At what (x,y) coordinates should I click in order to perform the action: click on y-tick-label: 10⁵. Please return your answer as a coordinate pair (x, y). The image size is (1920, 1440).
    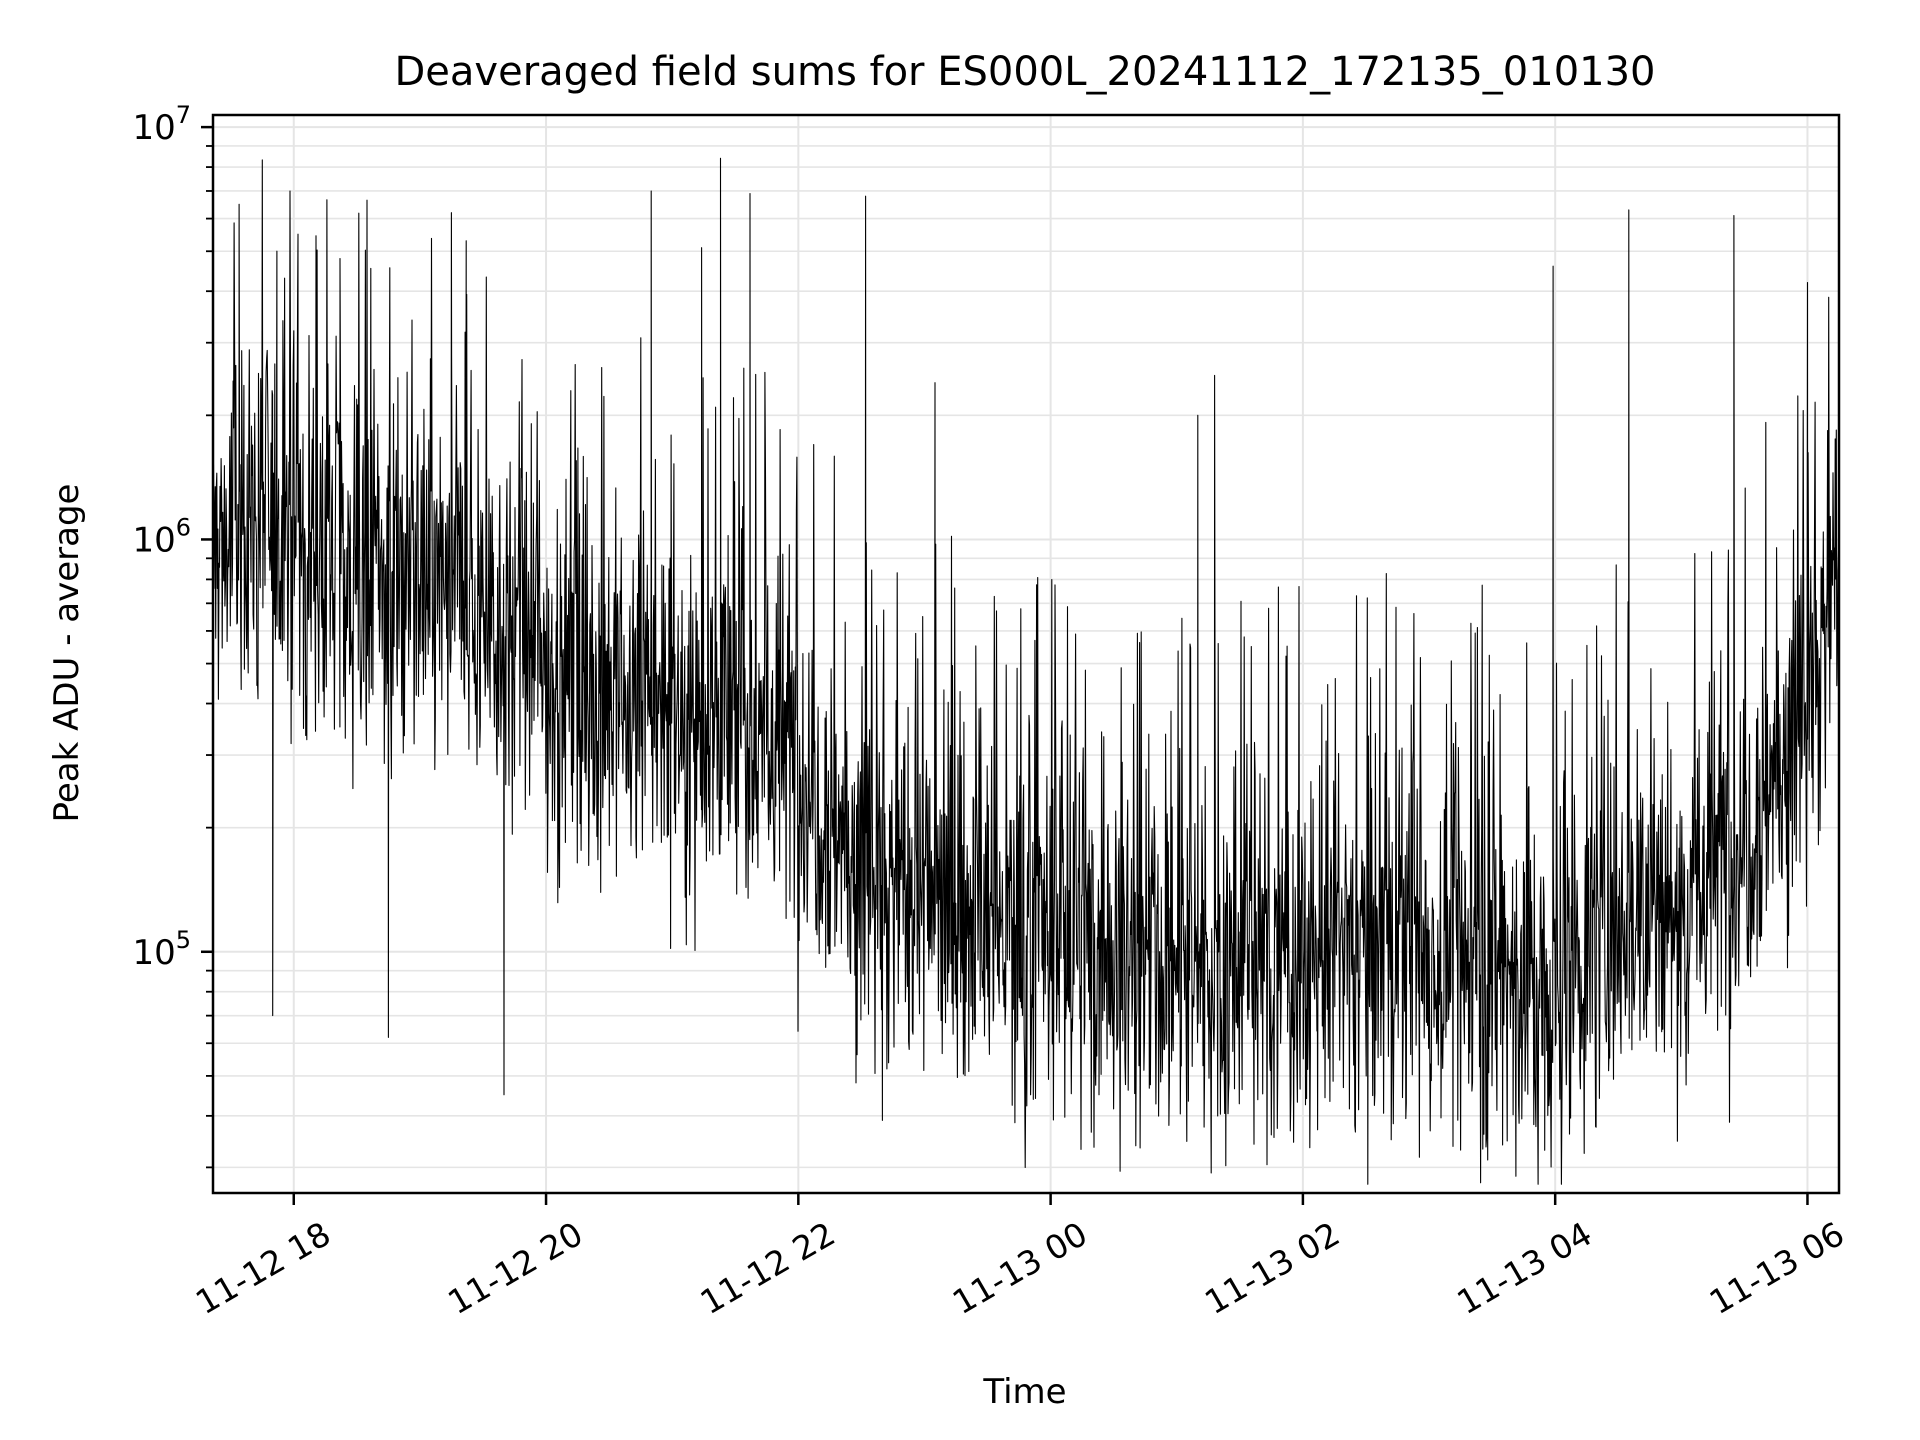
    Looking at the image, I should click on (161, 949).